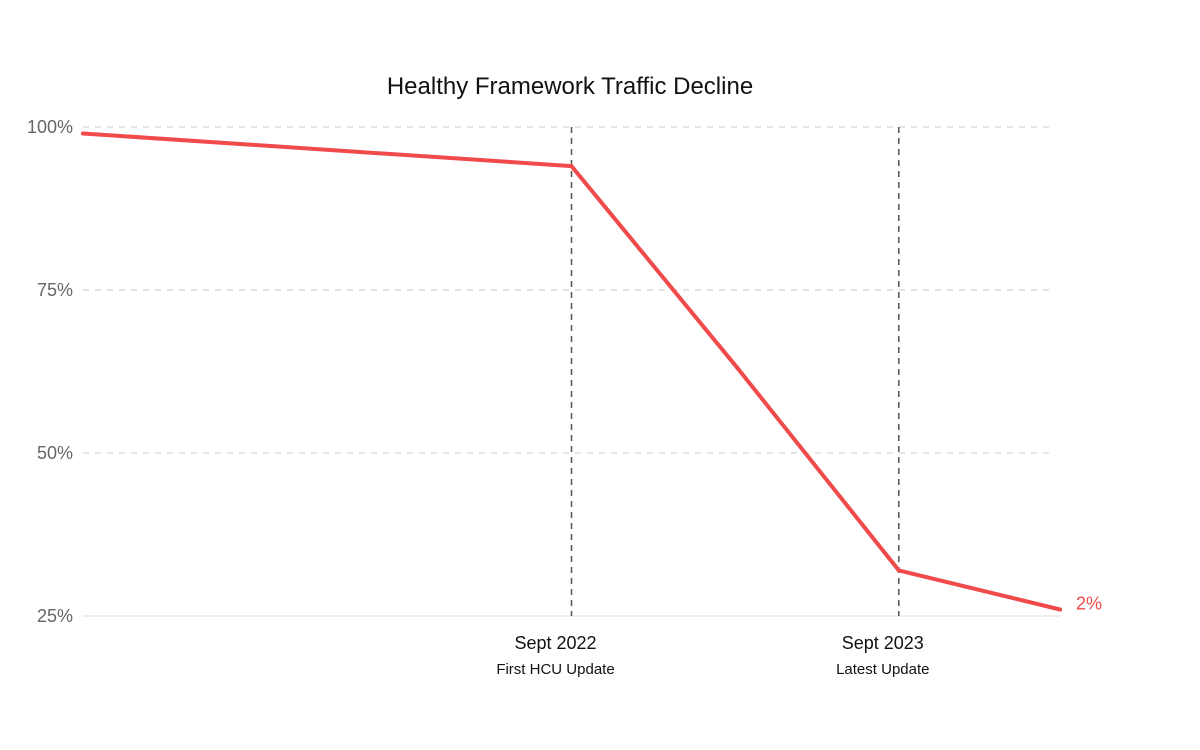 This screenshot has width=1200, height=750. I want to click on chart-title: Healthy Framework Traffic Decline, so click(570, 86).